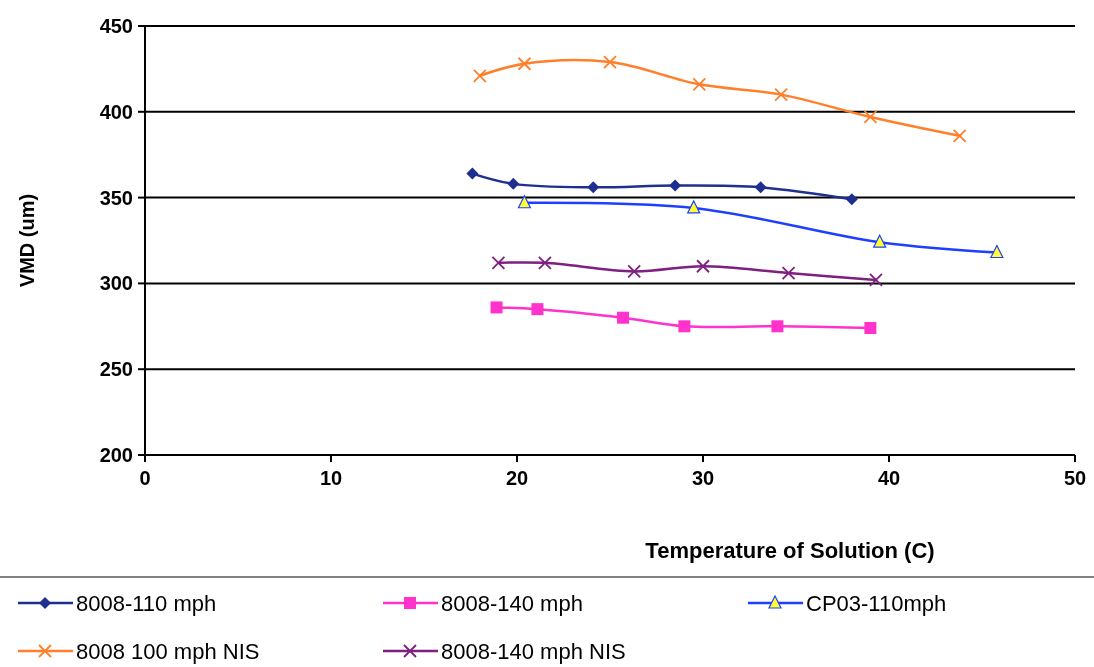 Image resolution: width=1094 pixels, height=667 pixels. What do you see at coordinates (790, 550) in the screenshot?
I see `x-axis-title: Temperature of Solution (C)` at bounding box center [790, 550].